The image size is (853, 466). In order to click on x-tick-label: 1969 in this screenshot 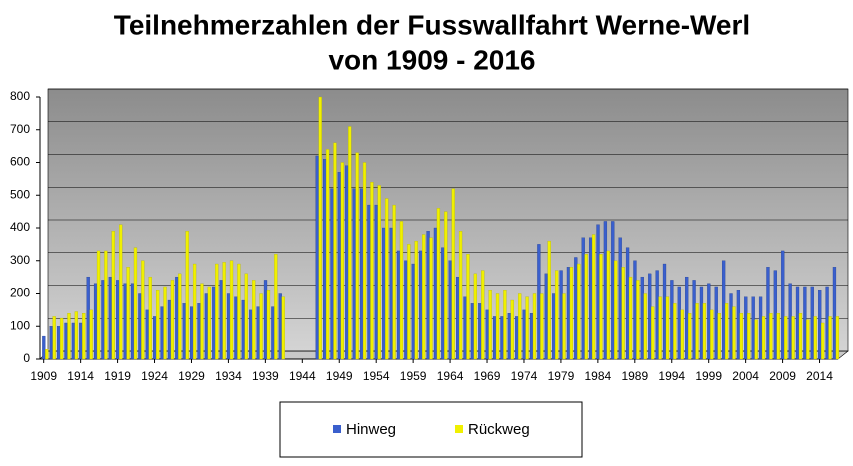, I will do `click(487, 376)`.